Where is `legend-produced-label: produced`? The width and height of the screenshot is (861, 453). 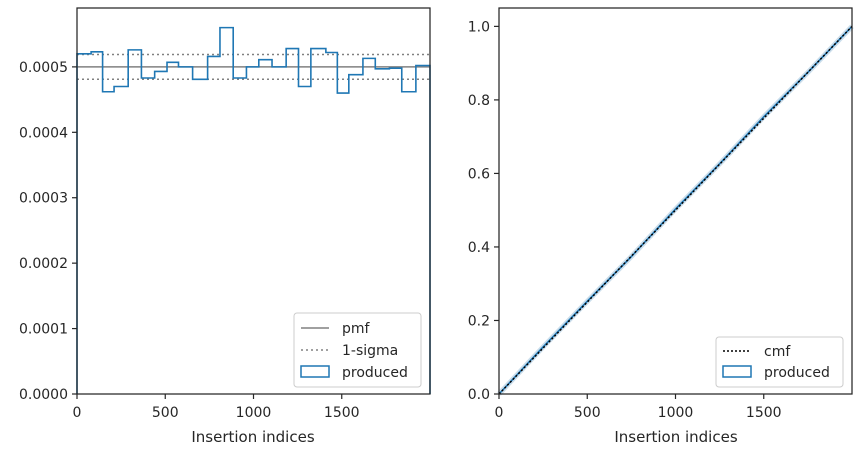 legend-produced-label: produced is located at coordinates (375, 373).